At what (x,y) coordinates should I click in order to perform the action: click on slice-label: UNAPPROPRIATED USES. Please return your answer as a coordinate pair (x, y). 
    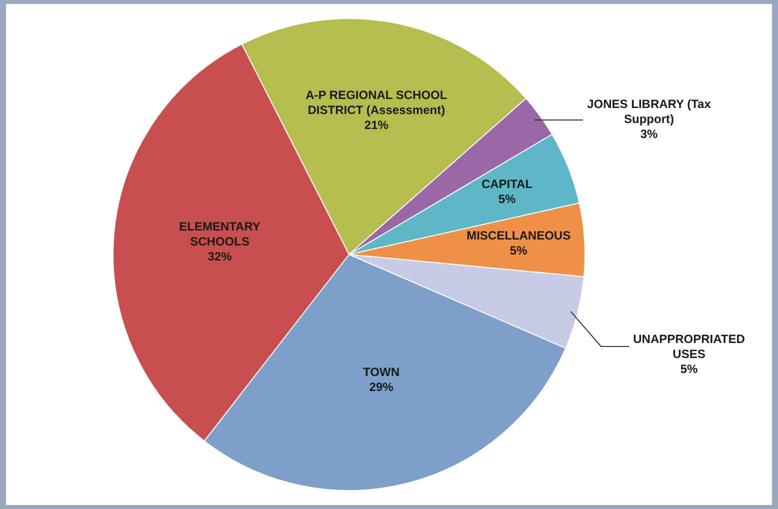
    Looking at the image, I should click on (689, 346).